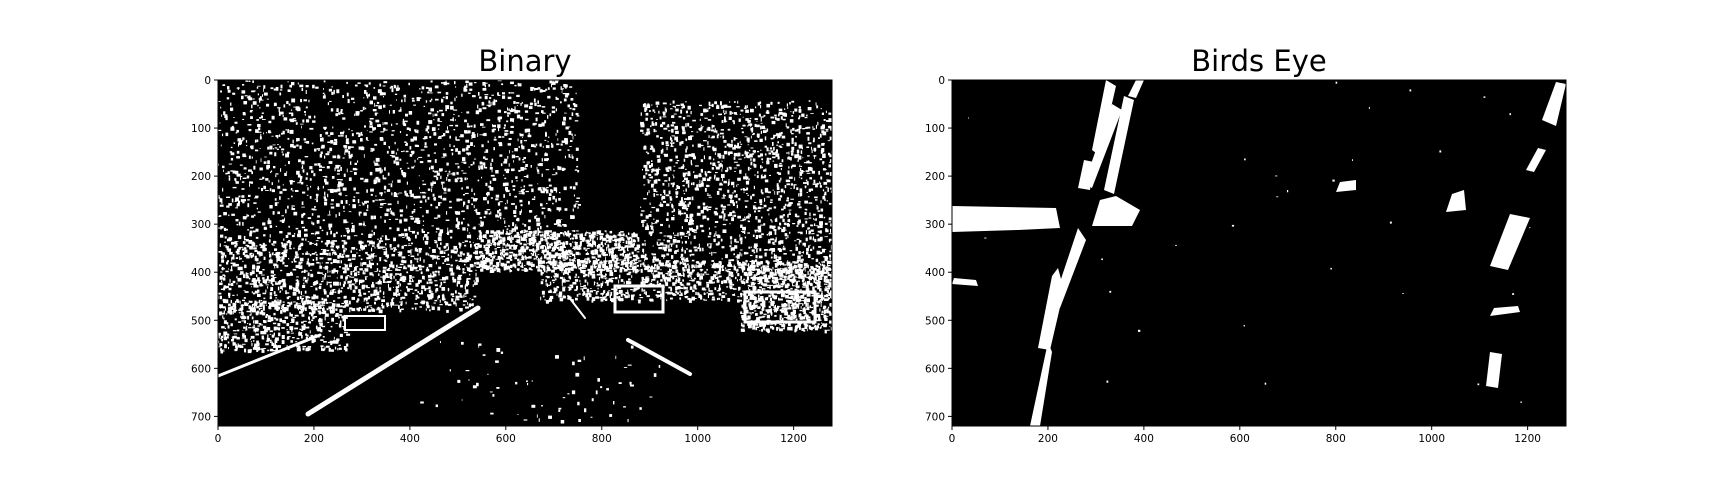 The width and height of the screenshot is (1728, 504). Describe the element at coordinates (1536, 160) in the screenshot. I see `right-streak` at that location.